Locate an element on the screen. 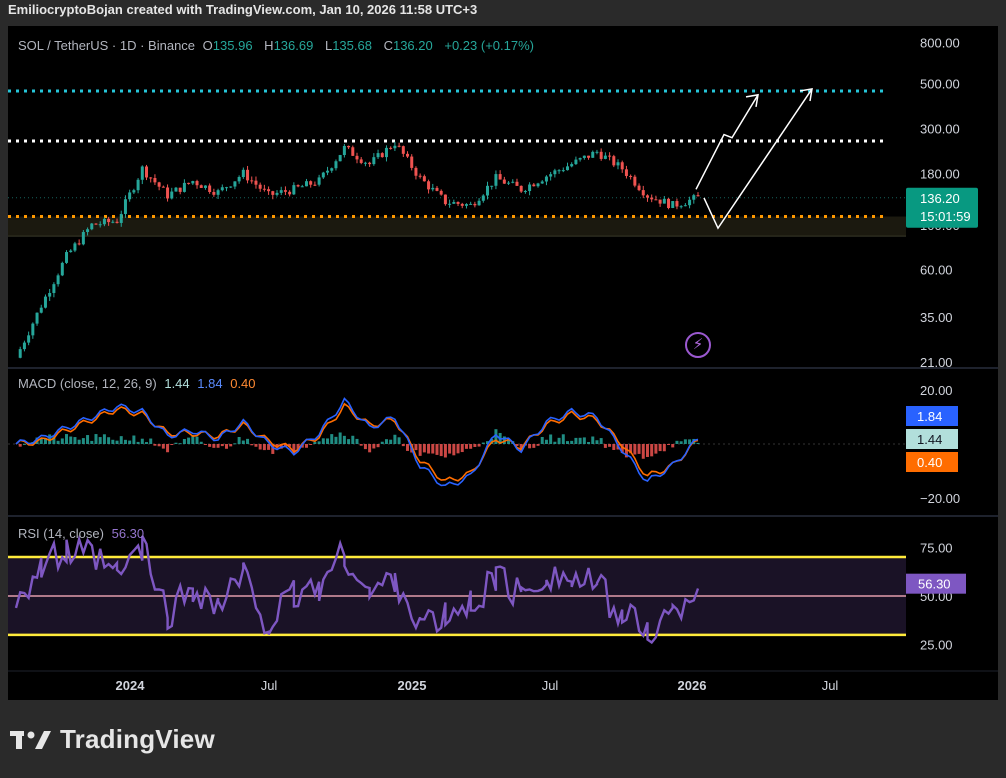  macd-axis-label: 20.00 is located at coordinates (936, 390).